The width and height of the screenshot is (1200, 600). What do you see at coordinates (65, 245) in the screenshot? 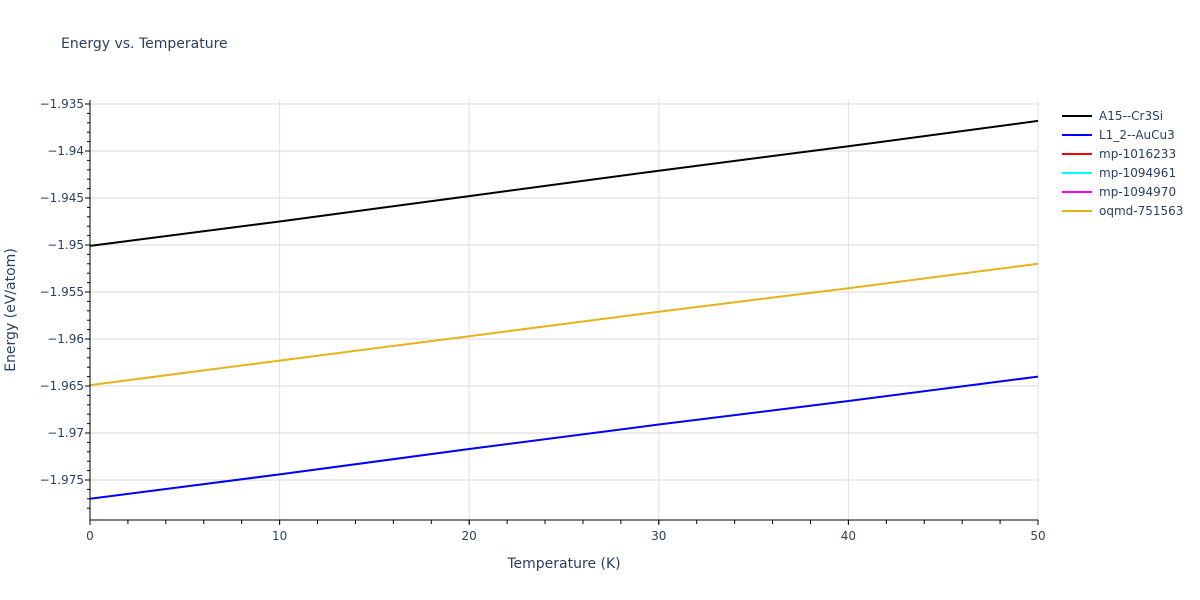
I see `y-tick-label: −1.95` at bounding box center [65, 245].